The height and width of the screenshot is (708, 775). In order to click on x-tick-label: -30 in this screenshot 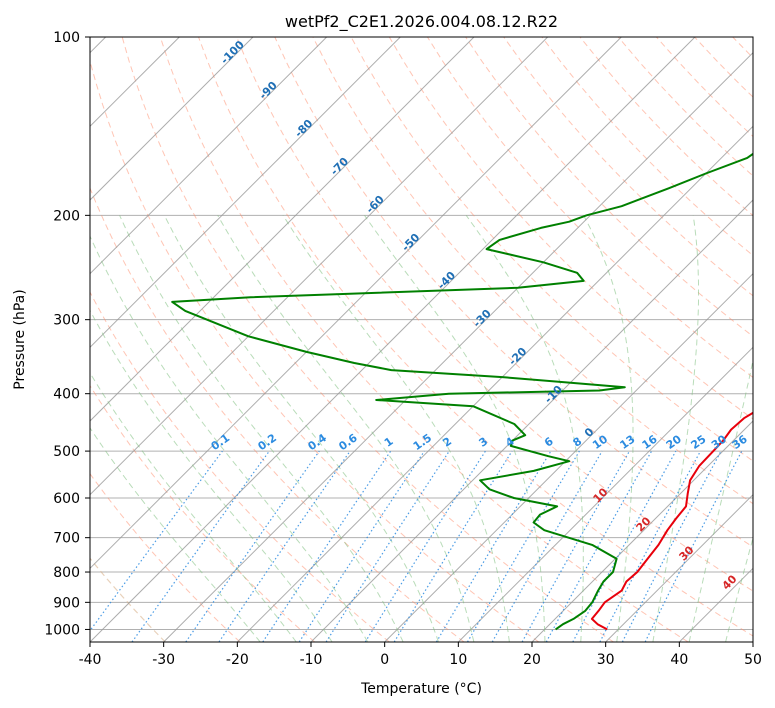, I will do `click(163, 660)`.